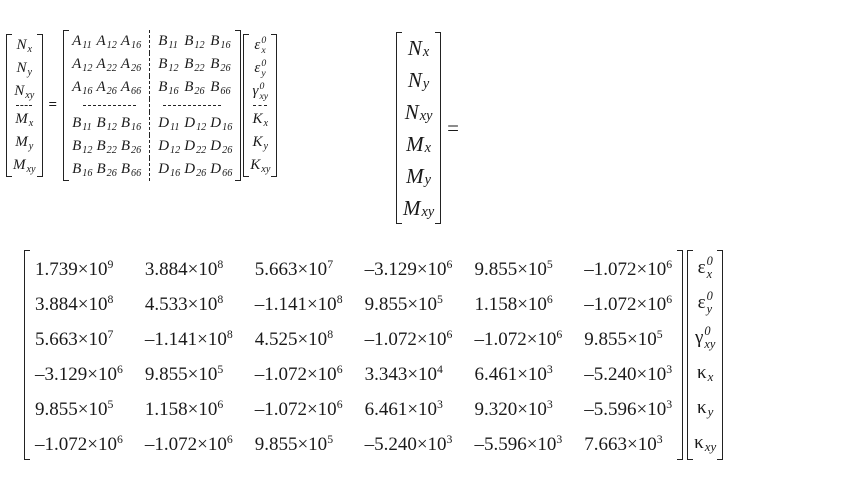 The image size is (868, 485). I want to click on matrix-cell: B 12, so click(82, 146).